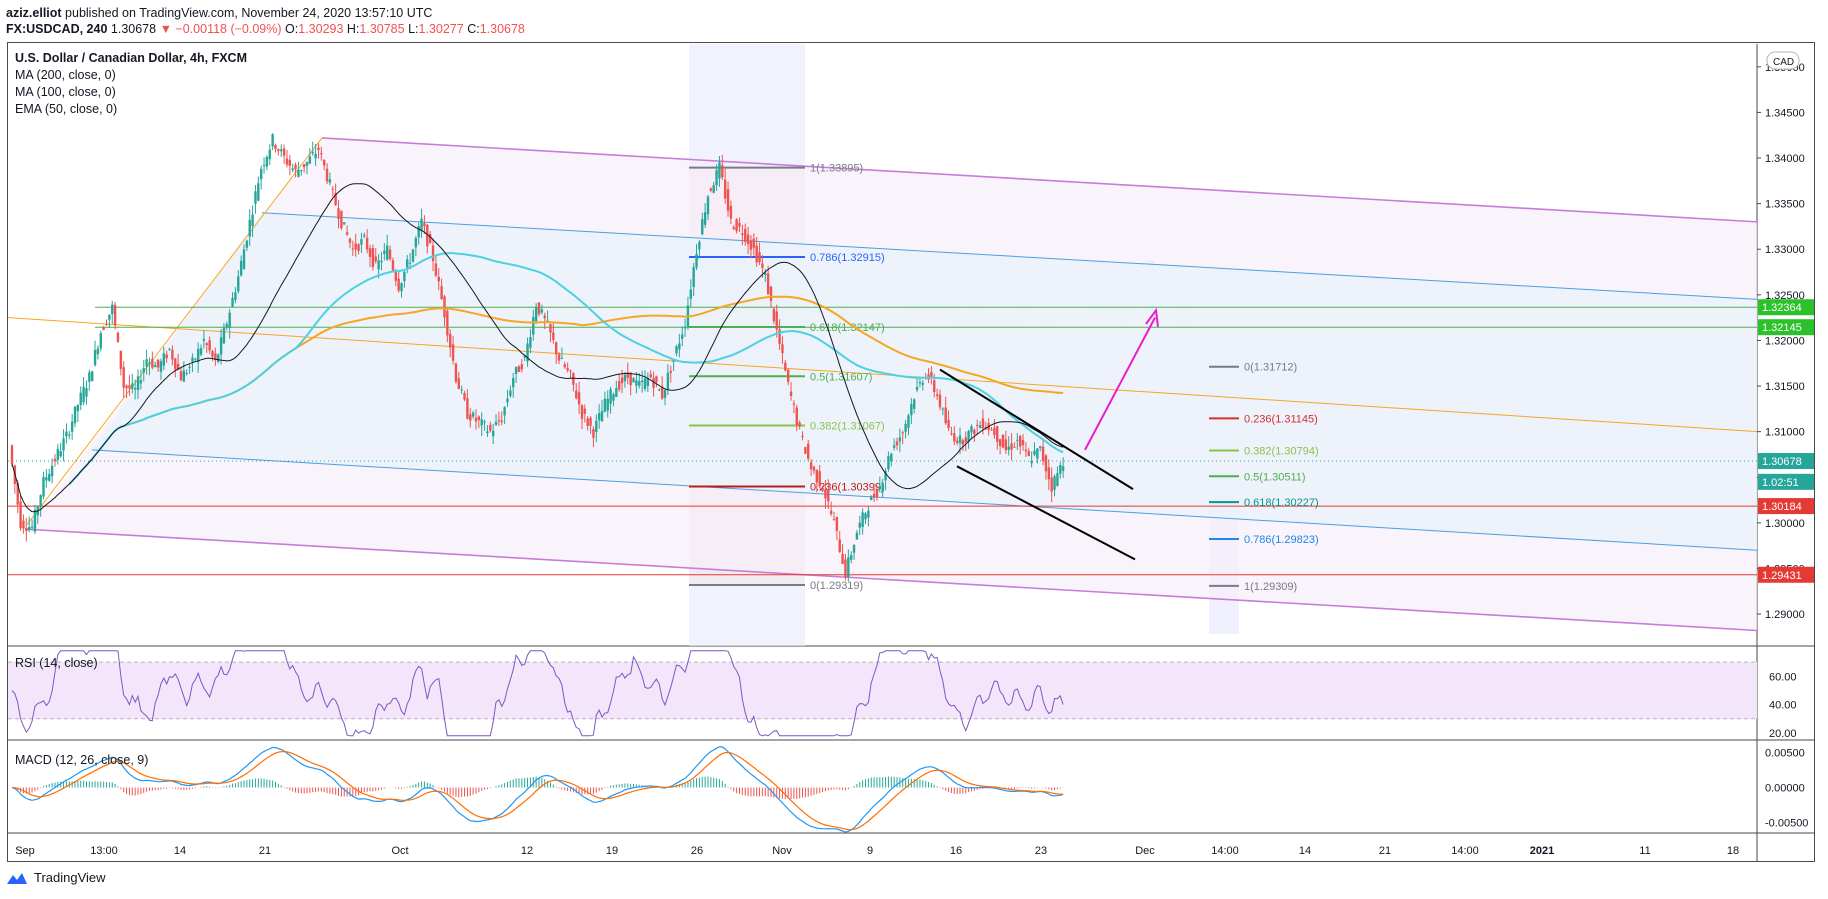  I want to click on tradingview-logo-icon, so click(17, 878).